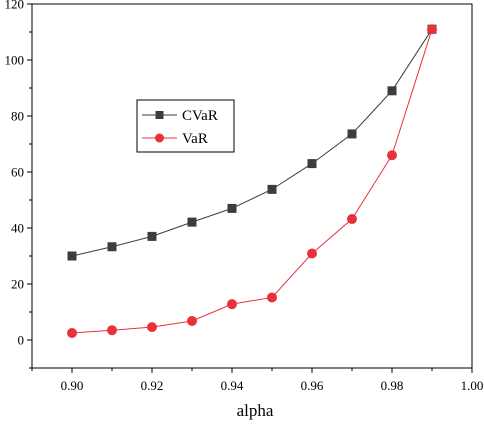 The width and height of the screenshot is (484, 425). I want to click on x-axis-title: alpha, so click(255, 410).